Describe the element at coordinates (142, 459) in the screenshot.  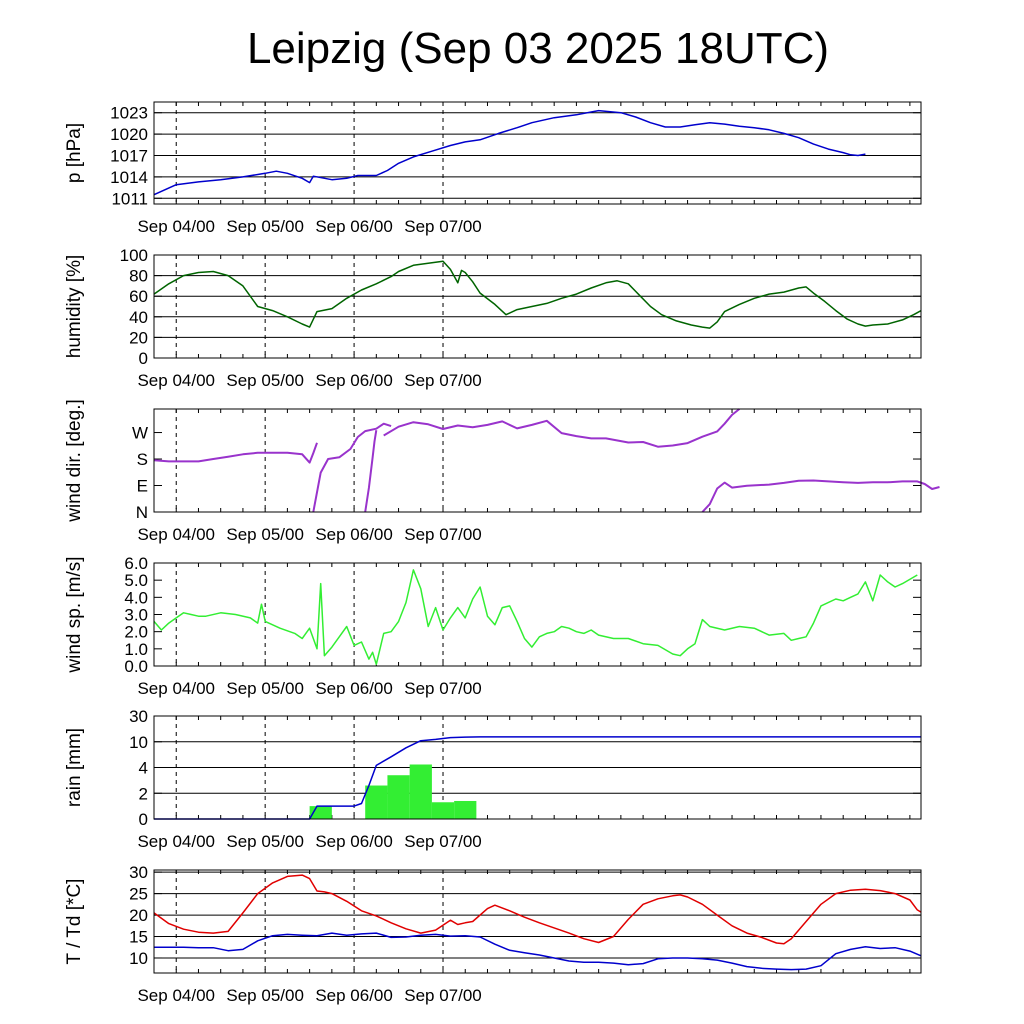
I see `y-tick-label: S` at that location.